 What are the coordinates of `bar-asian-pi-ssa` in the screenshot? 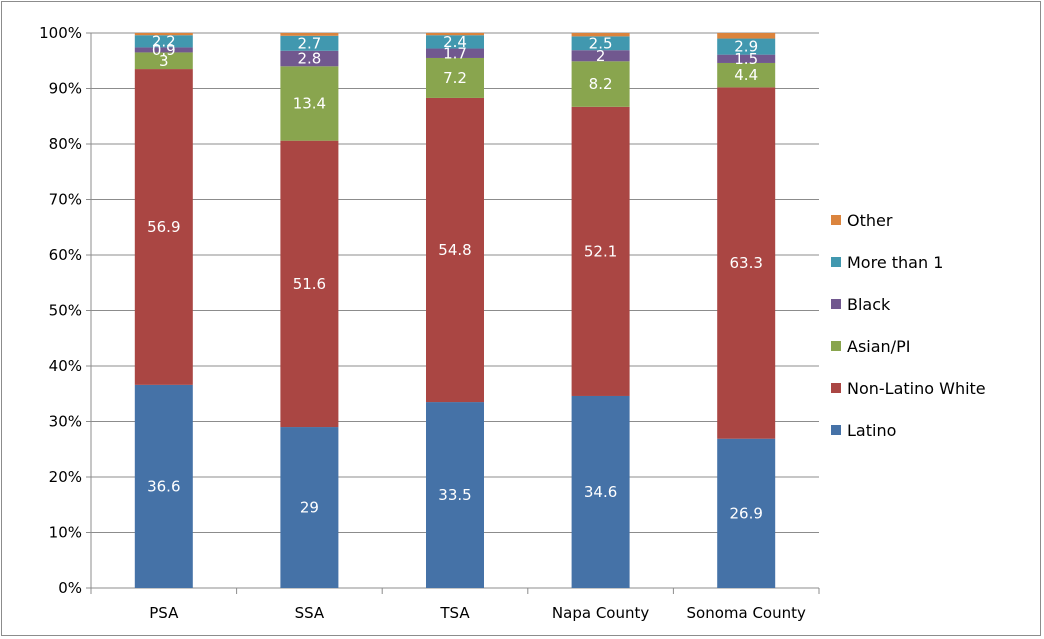 It's located at (309, 103).